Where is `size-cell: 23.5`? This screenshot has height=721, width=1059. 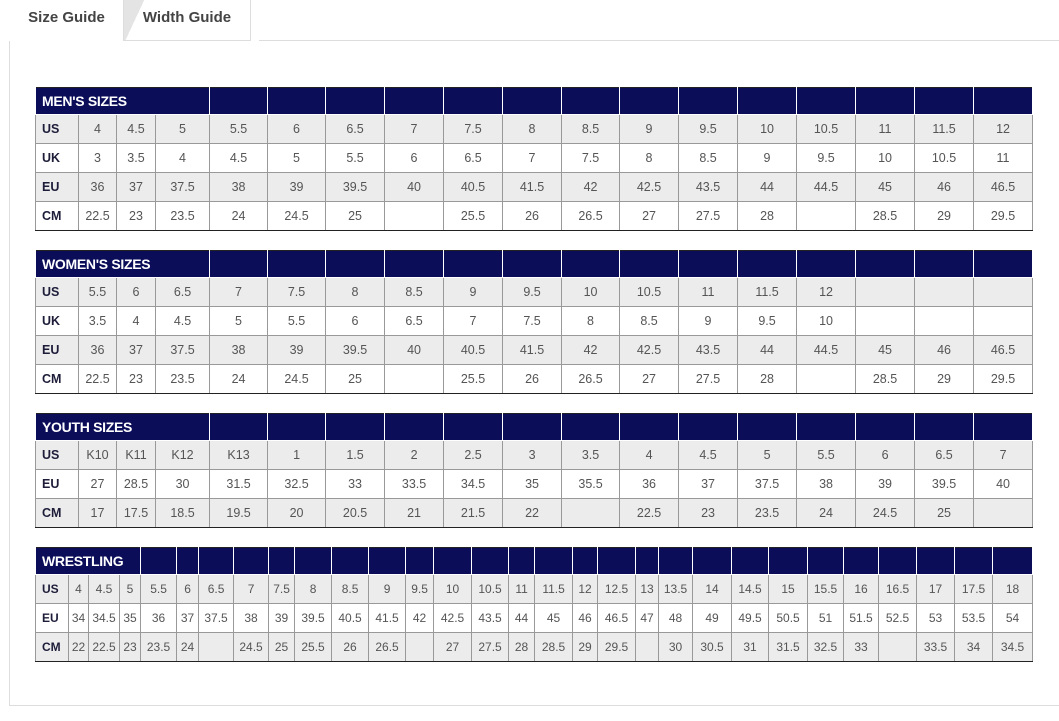 size-cell: 23.5 is located at coordinates (182, 379).